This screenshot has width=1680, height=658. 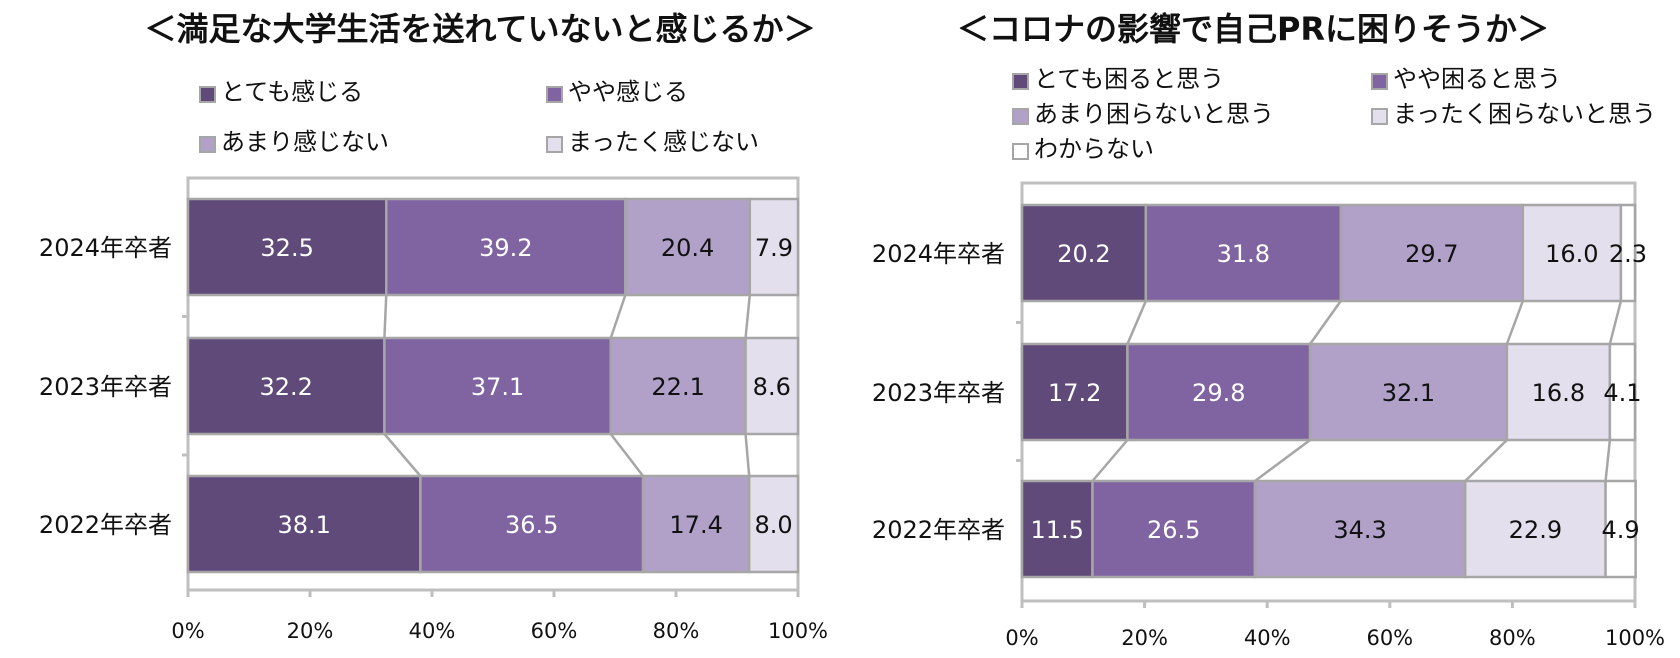 I want to click on data-label: 4.9, so click(x=1621, y=530).